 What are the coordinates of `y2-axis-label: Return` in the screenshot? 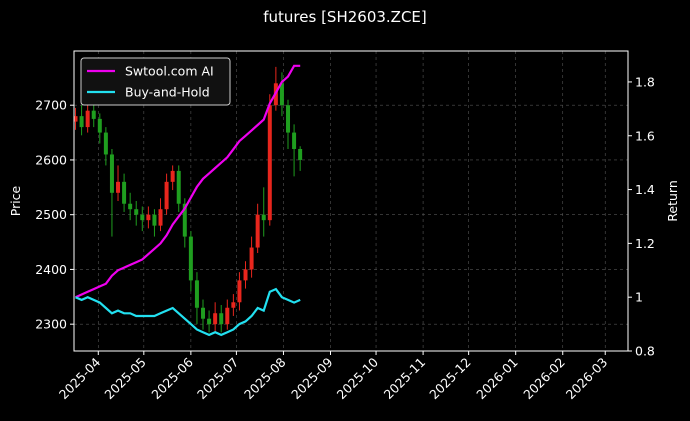 It's located at (672, 200).